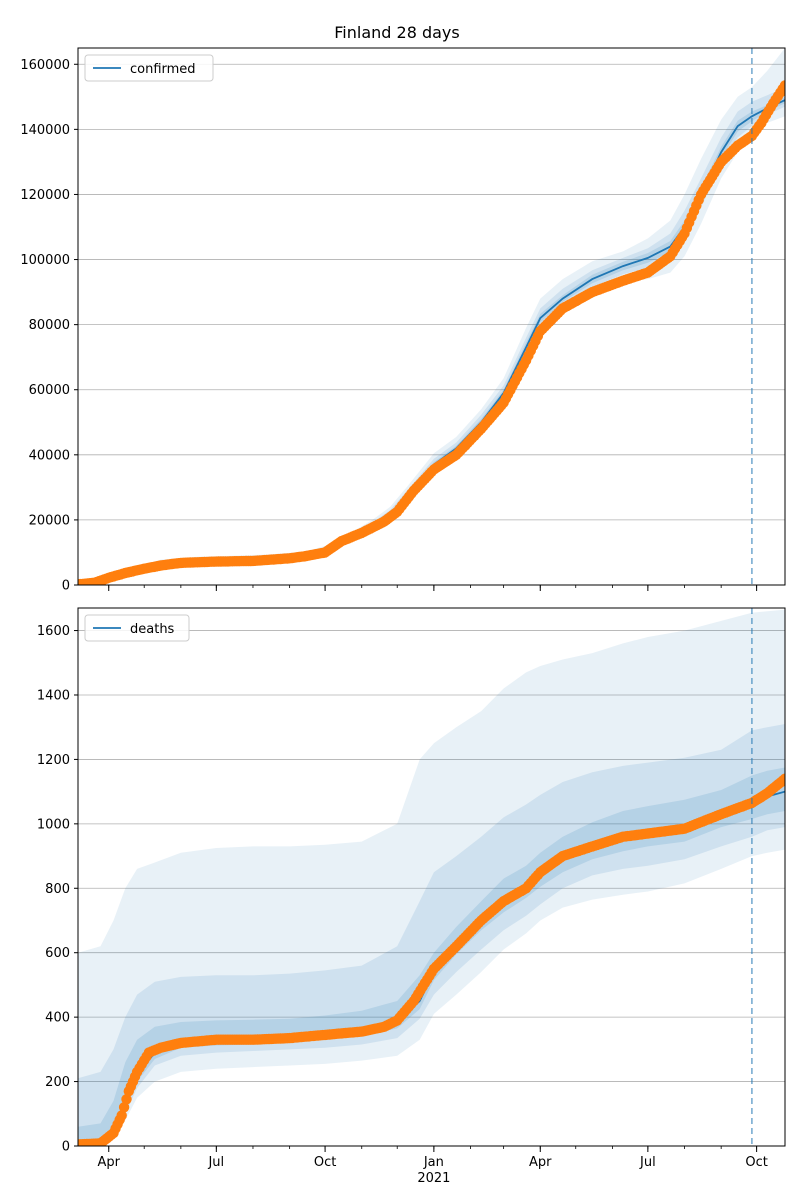 Image resolution: width=800 pixels, height=1200 pixels. Describe the element at coordinates (53, 695) in the screenshot. I see `y-tick-label: 1400` at that location.